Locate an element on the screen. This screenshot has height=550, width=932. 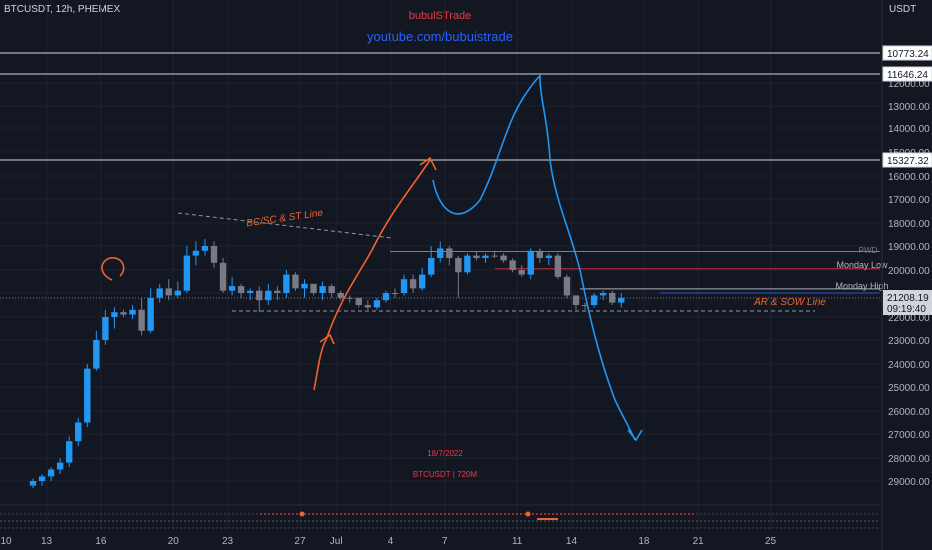
y-tick-label: 17000.00 is located at coordinates (909, 200).